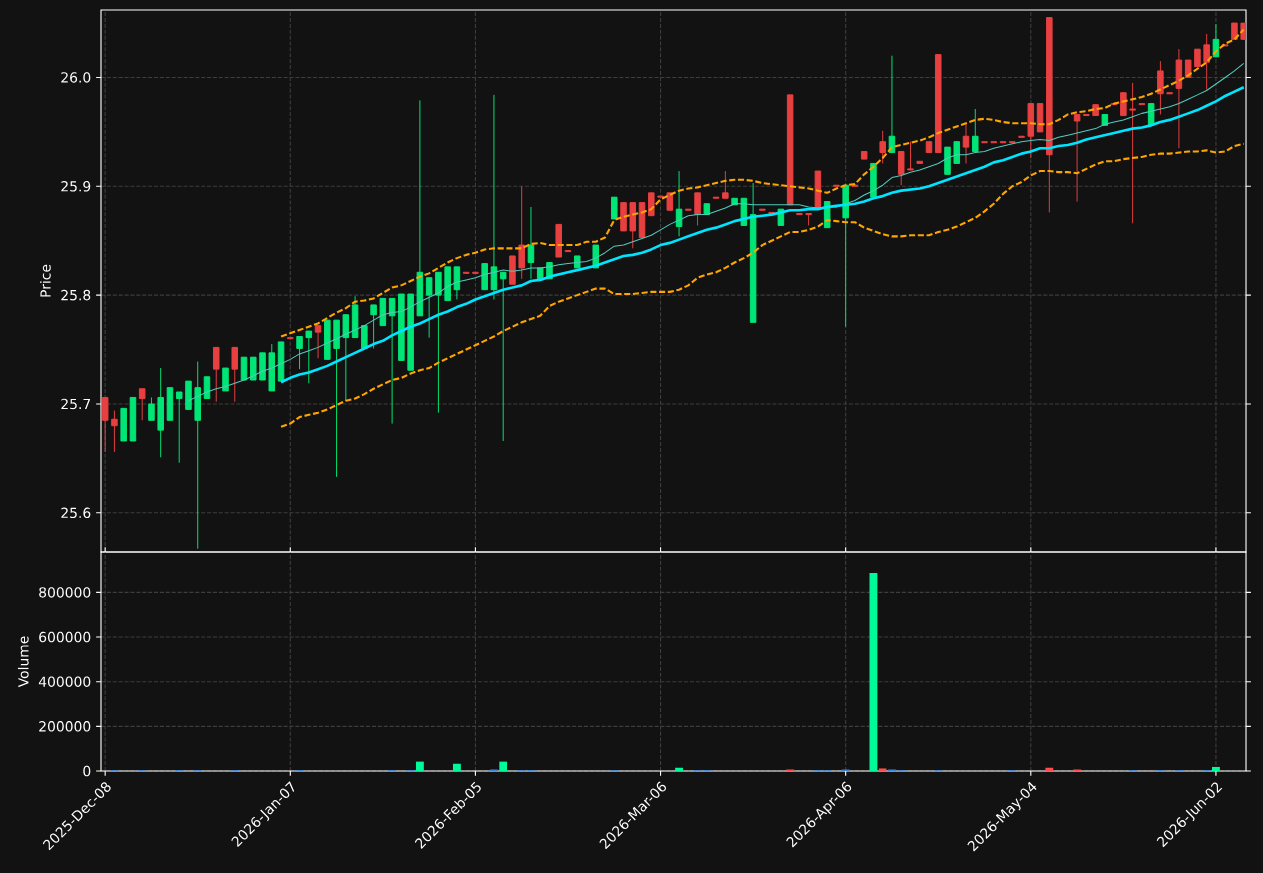 The width and height of the screenshot is (1263, 873). I want to click on y-axis-title: Volume, so click(23, 662).